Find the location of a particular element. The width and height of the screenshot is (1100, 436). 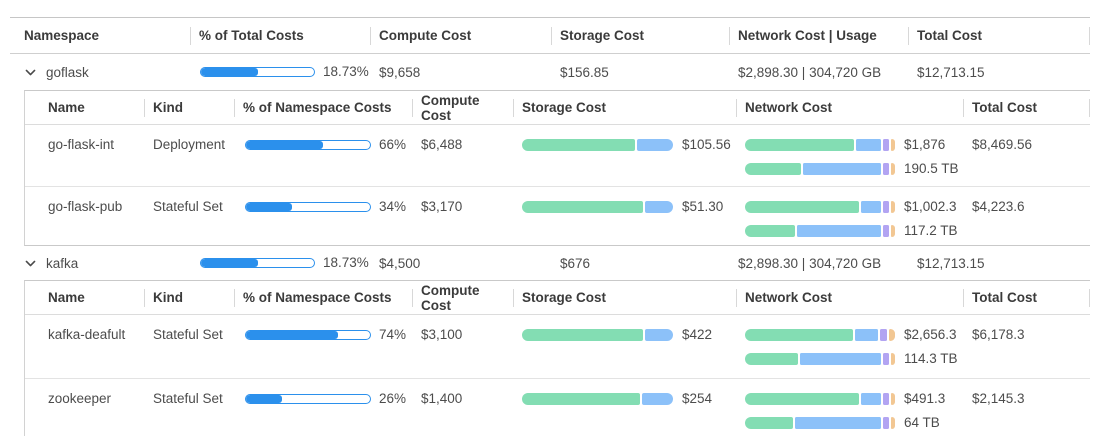

network-cost-value: $491.3 is located at coordinates (925, 398).